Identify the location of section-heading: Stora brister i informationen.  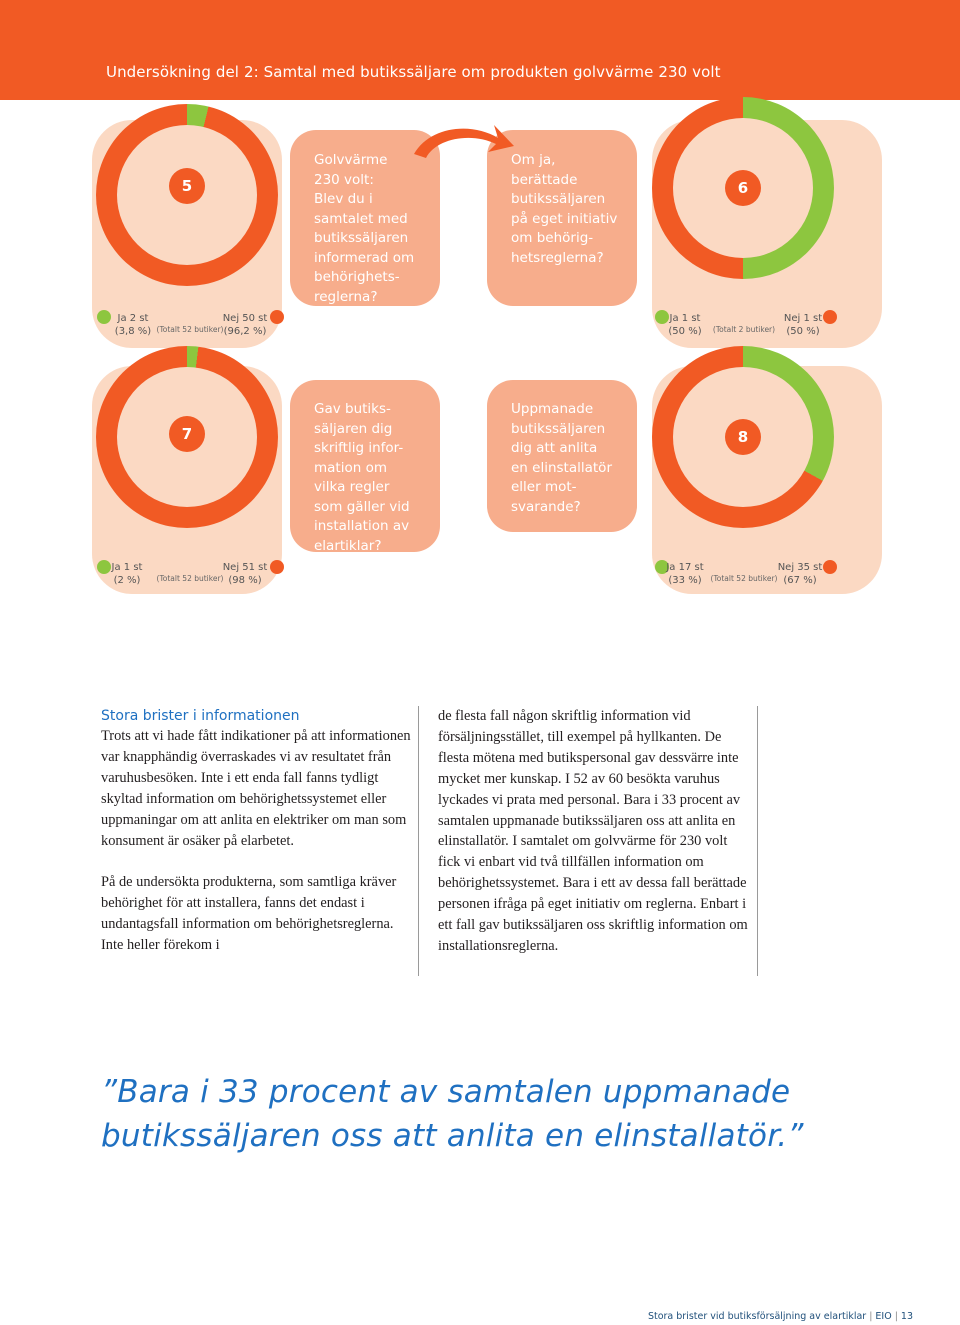
(200, 716).